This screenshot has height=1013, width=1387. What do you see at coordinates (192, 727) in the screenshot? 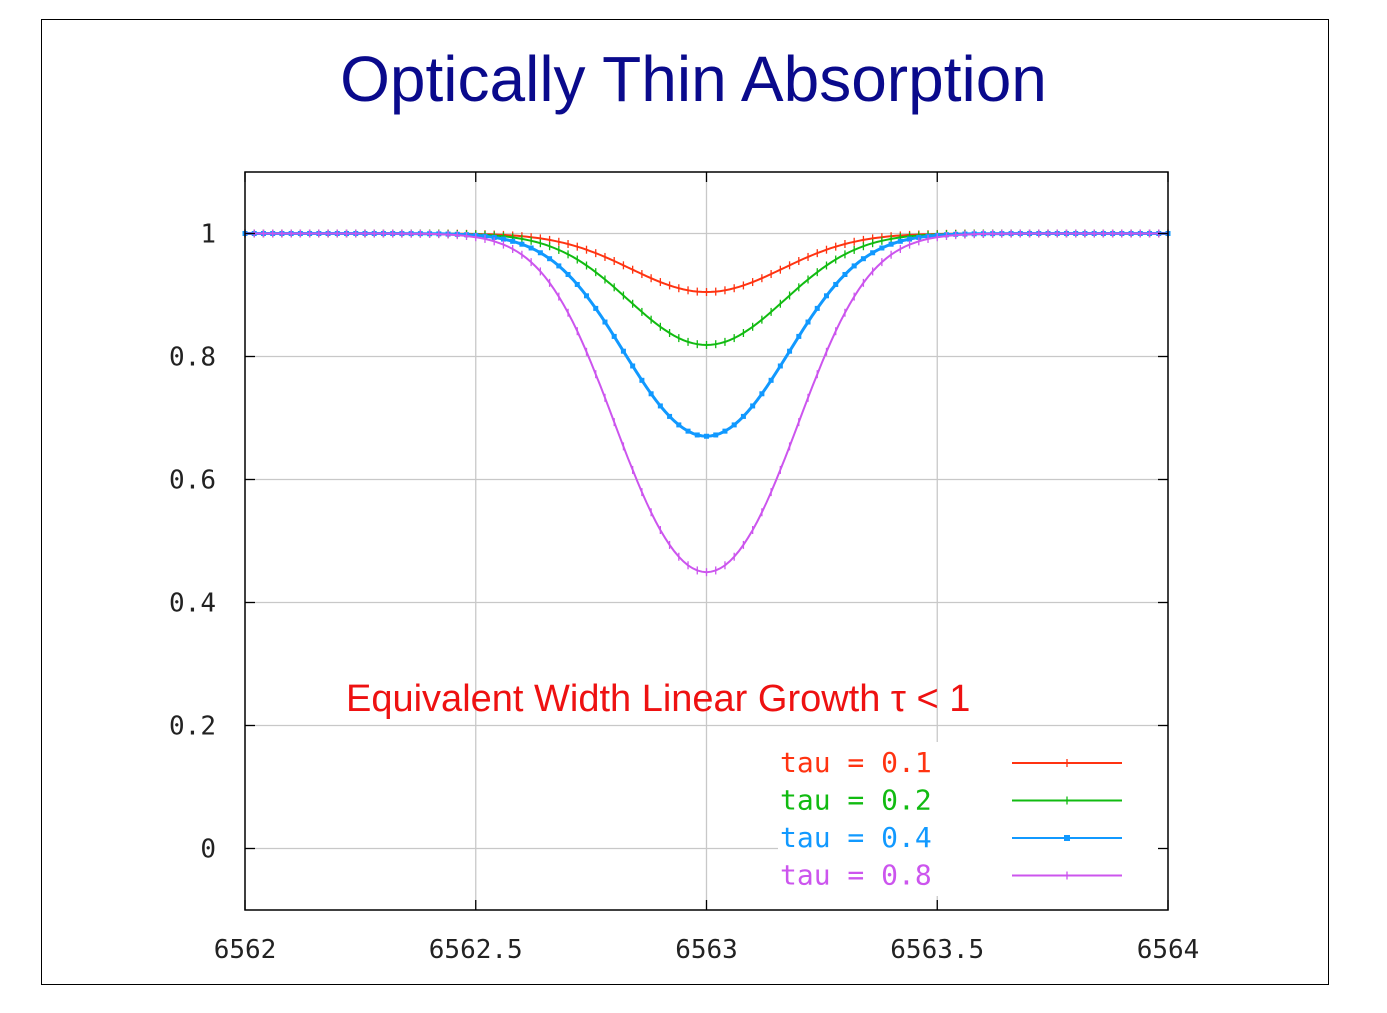
I see `y-tick-label: 0.2` at bounding box center [192, 727].